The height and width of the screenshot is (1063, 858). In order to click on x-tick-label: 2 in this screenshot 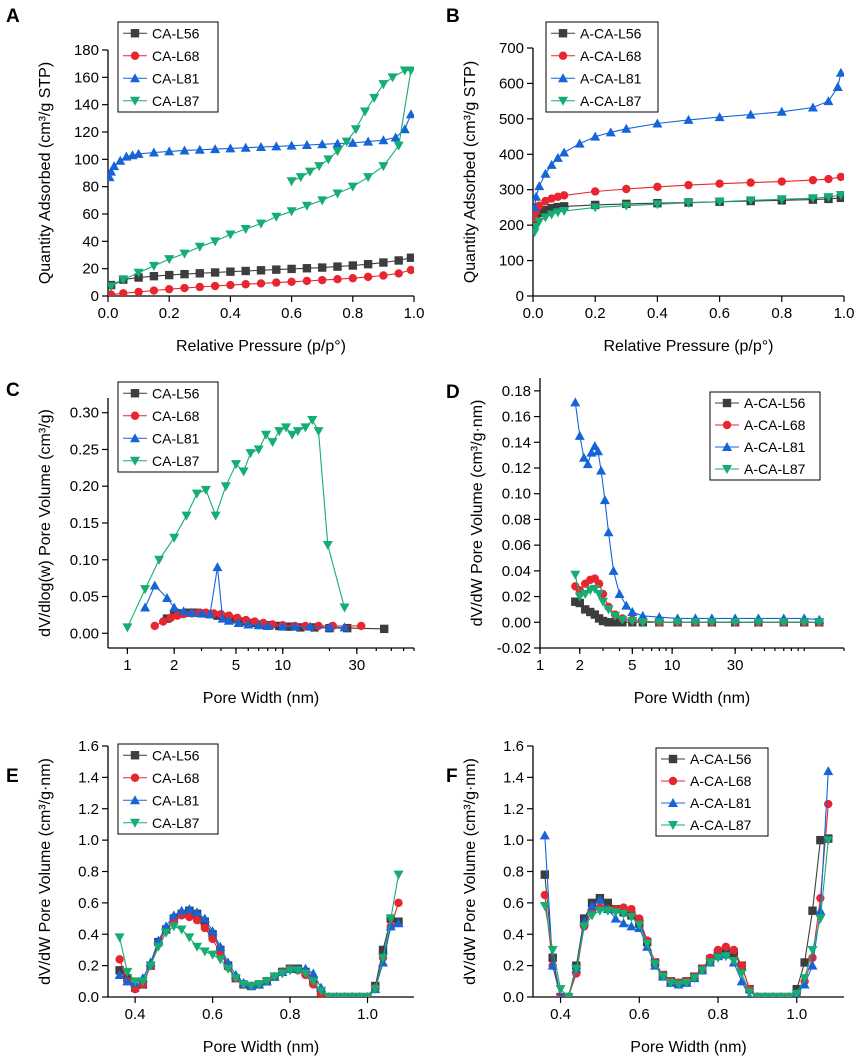, I will do `click(580, 665)`.